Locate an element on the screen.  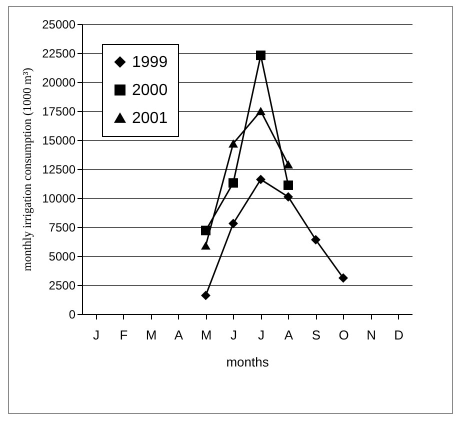
y-tick-label: 0 is located at coordinates (72, 315).